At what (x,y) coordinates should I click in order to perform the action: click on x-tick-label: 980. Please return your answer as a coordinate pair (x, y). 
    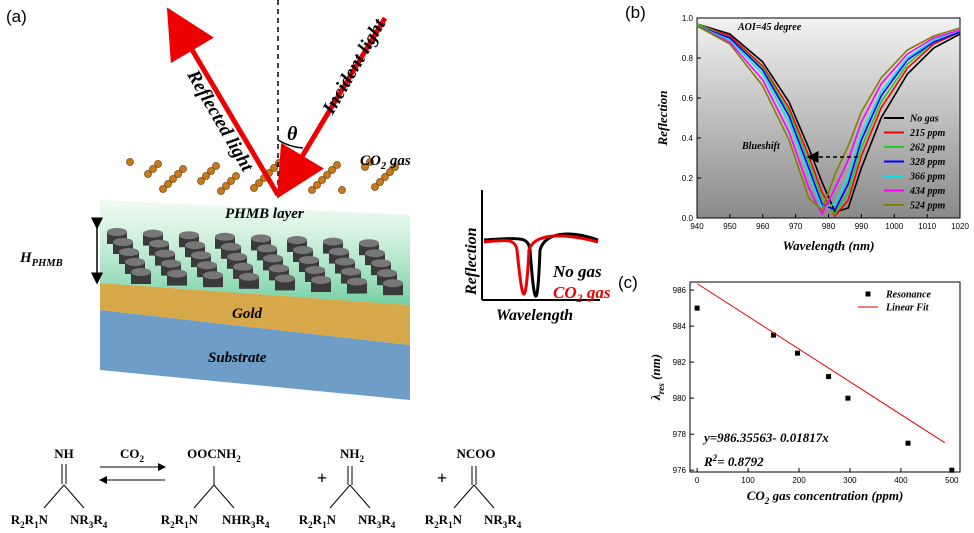
    Looking at the image, I should click on (829, 226).